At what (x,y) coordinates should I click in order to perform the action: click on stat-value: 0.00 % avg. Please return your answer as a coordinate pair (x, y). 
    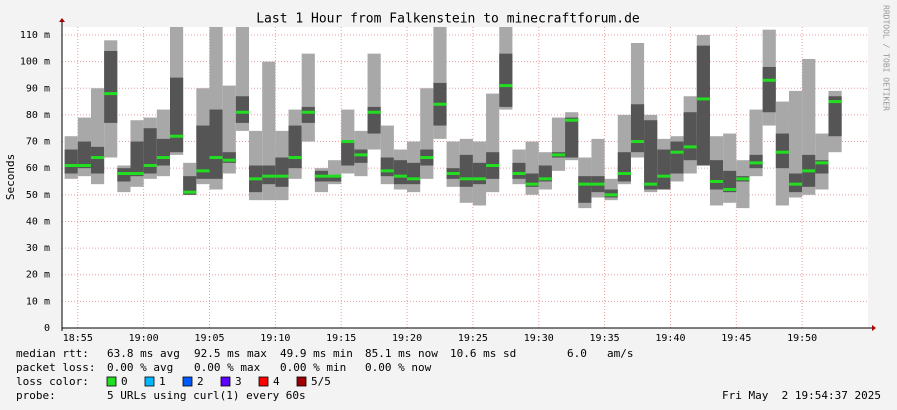
    Looking at the image, I should click on (140, 367).